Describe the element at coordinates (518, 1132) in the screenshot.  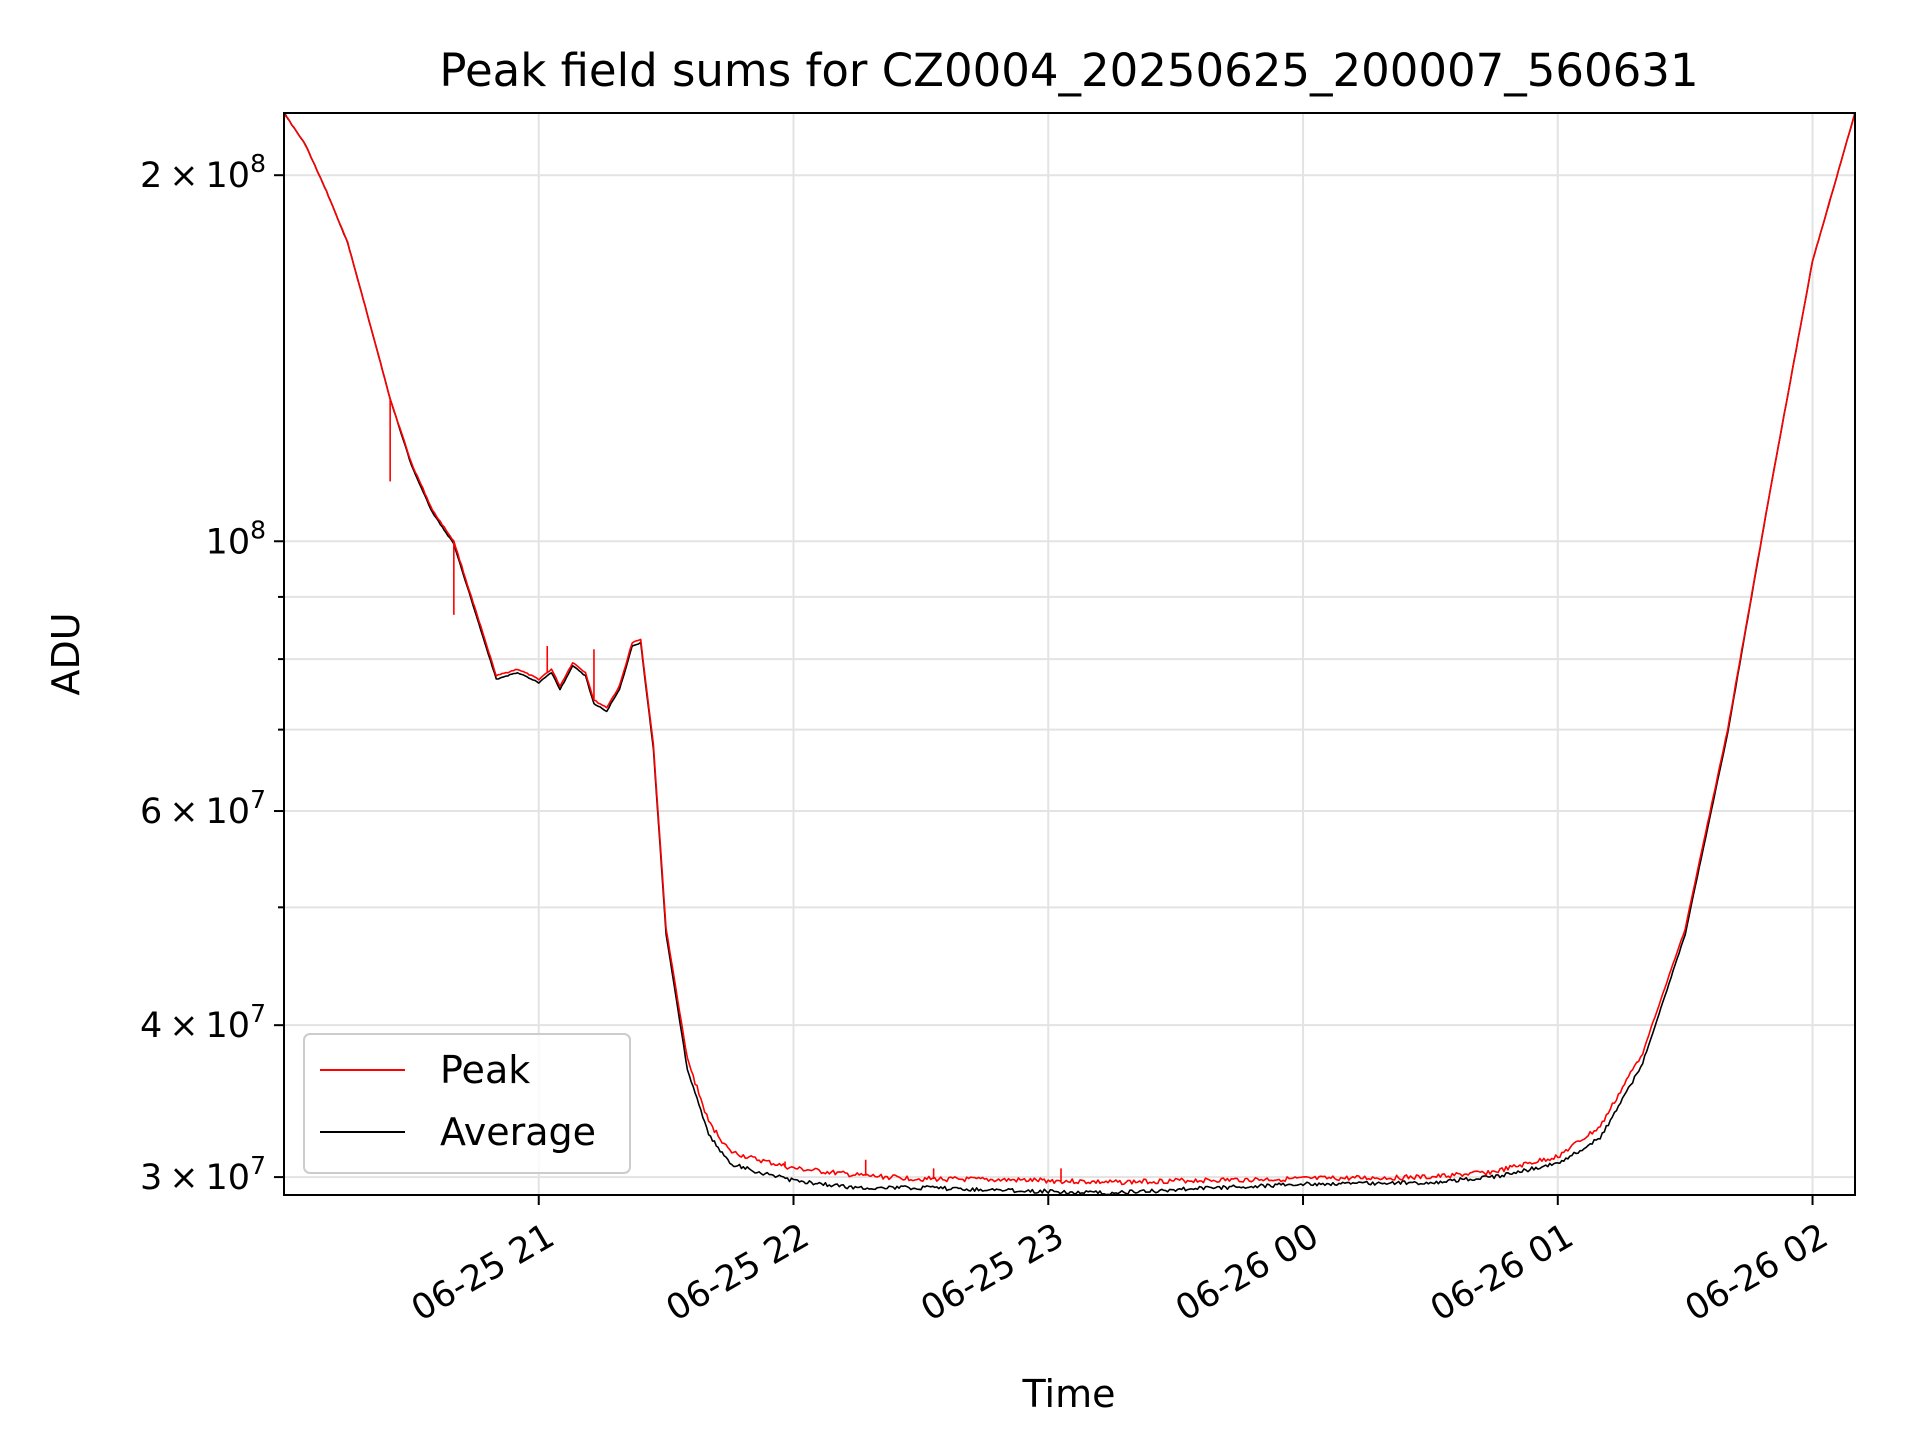
I see `legend-label-average: Average` at that location.